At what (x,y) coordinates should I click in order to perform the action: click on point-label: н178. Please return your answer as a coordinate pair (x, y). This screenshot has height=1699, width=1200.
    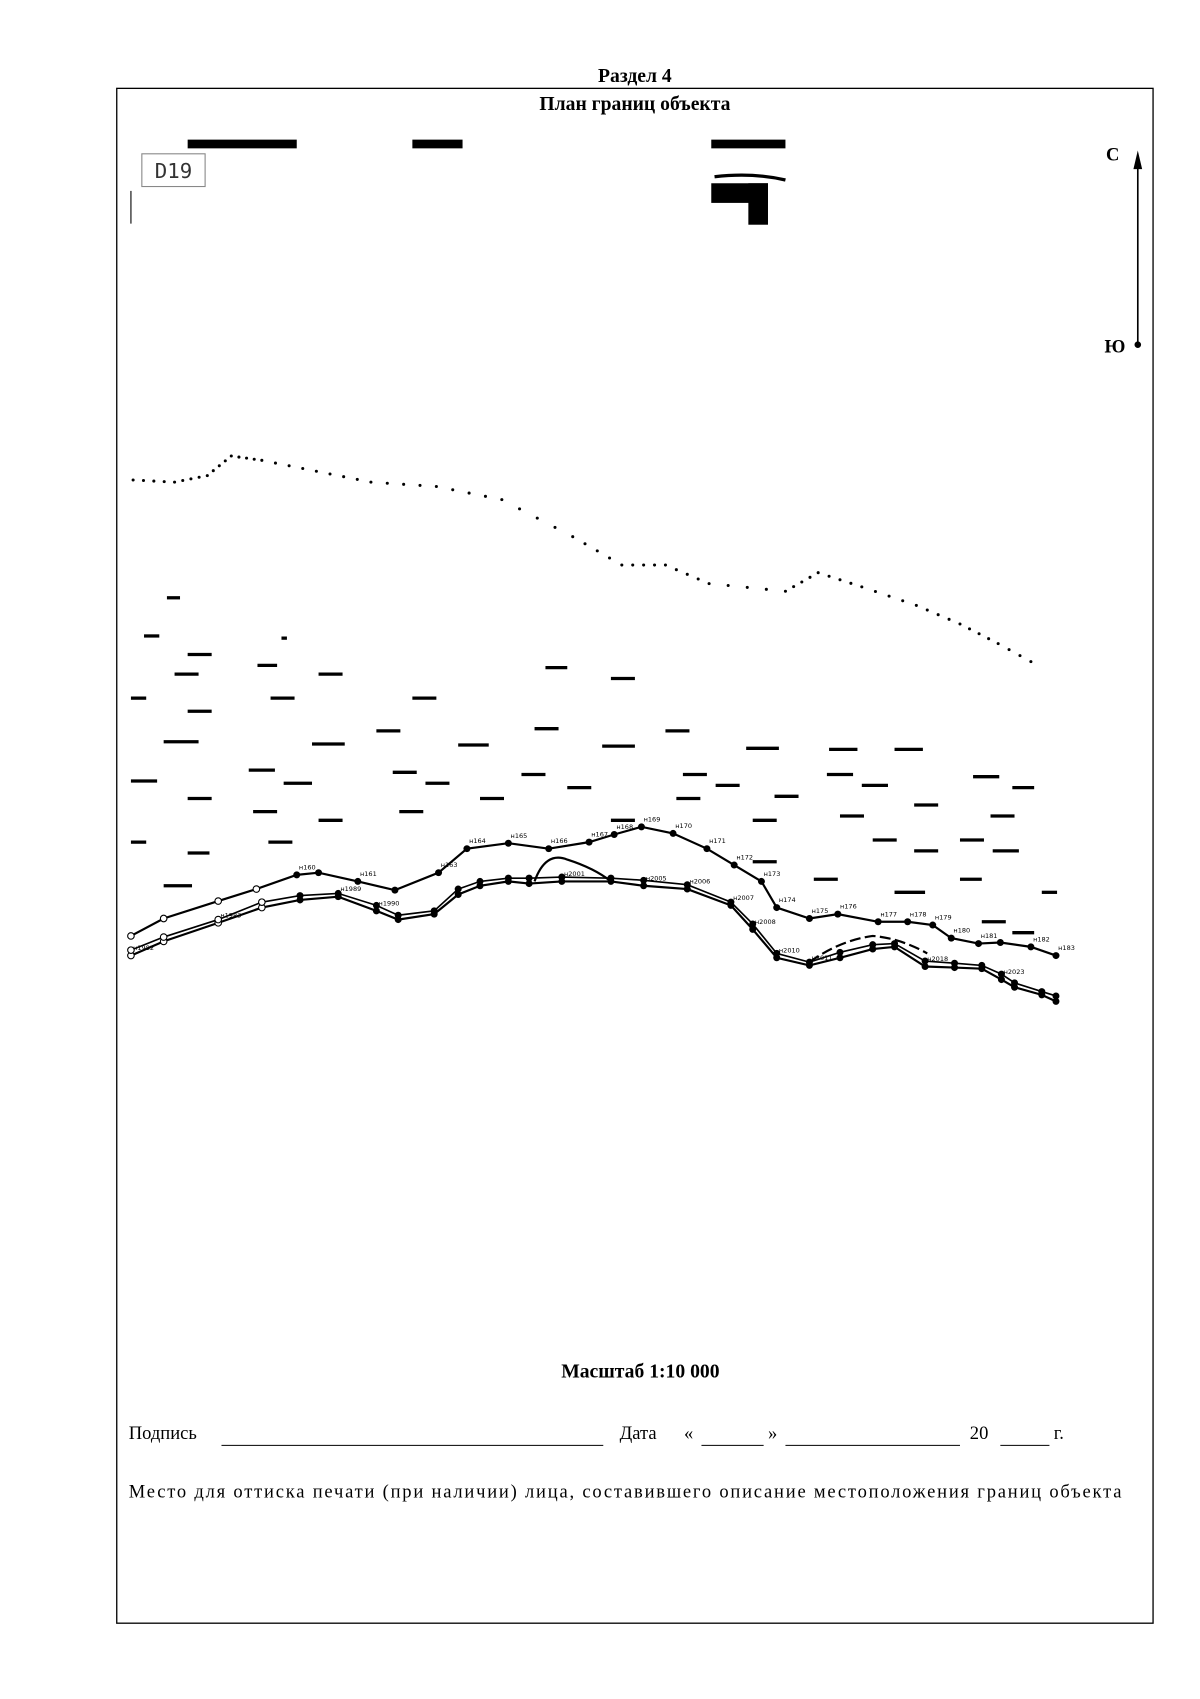
    Looking at the image, I should click on (918, 914).